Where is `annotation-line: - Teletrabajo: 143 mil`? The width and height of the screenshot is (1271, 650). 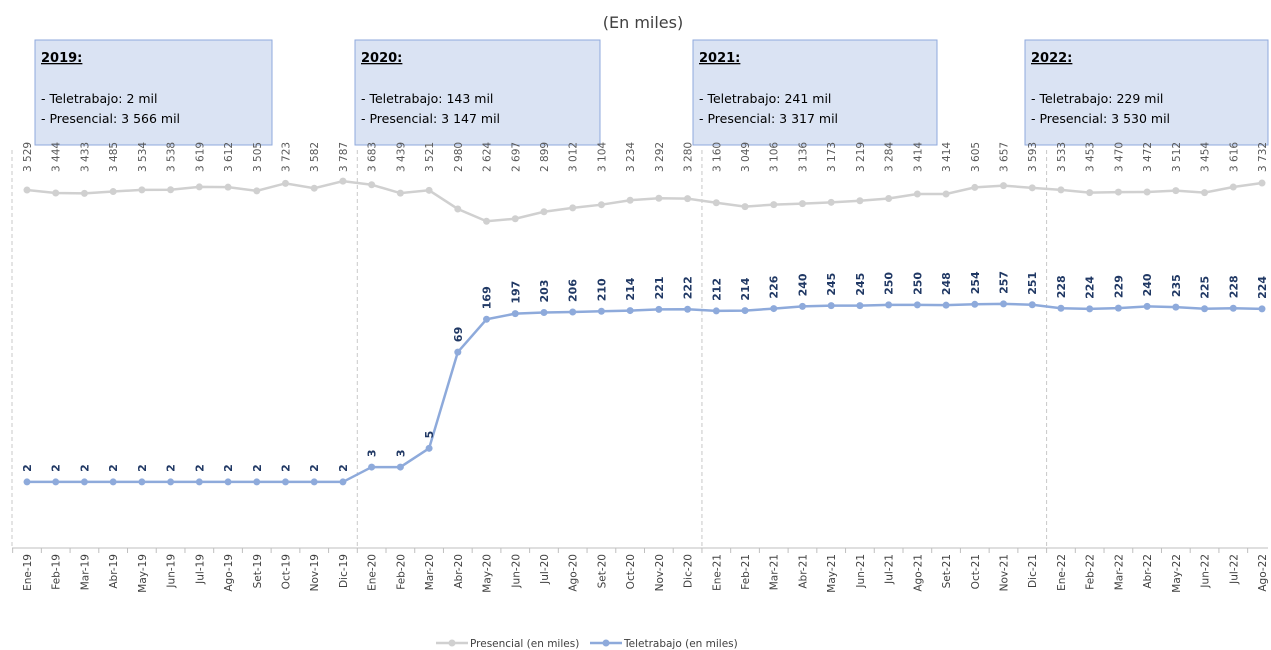 annotation-line: - Teletrabajo: 143 mil is located at coordinates (427, 98).